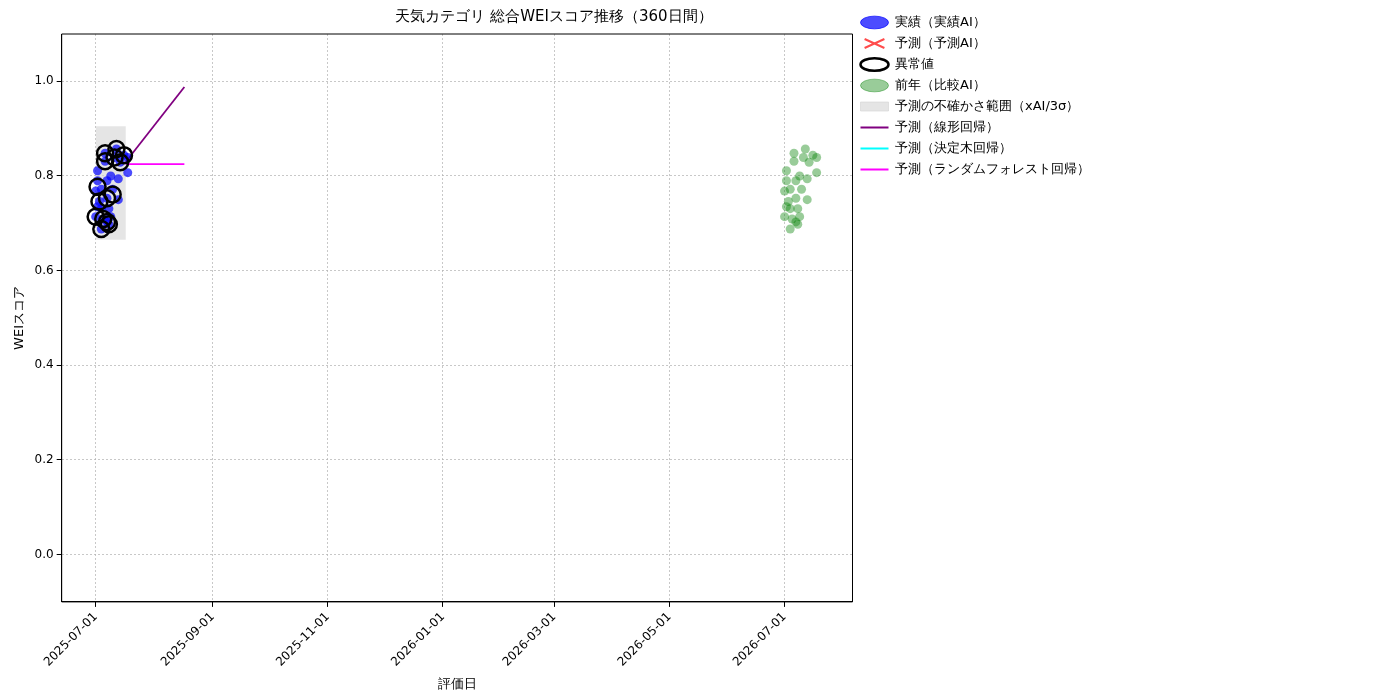  What do you see at coordinates (940, 42) in the screenshot?
I see `legend-label: 予測（予測AI）` at bounding box center [940, 42].